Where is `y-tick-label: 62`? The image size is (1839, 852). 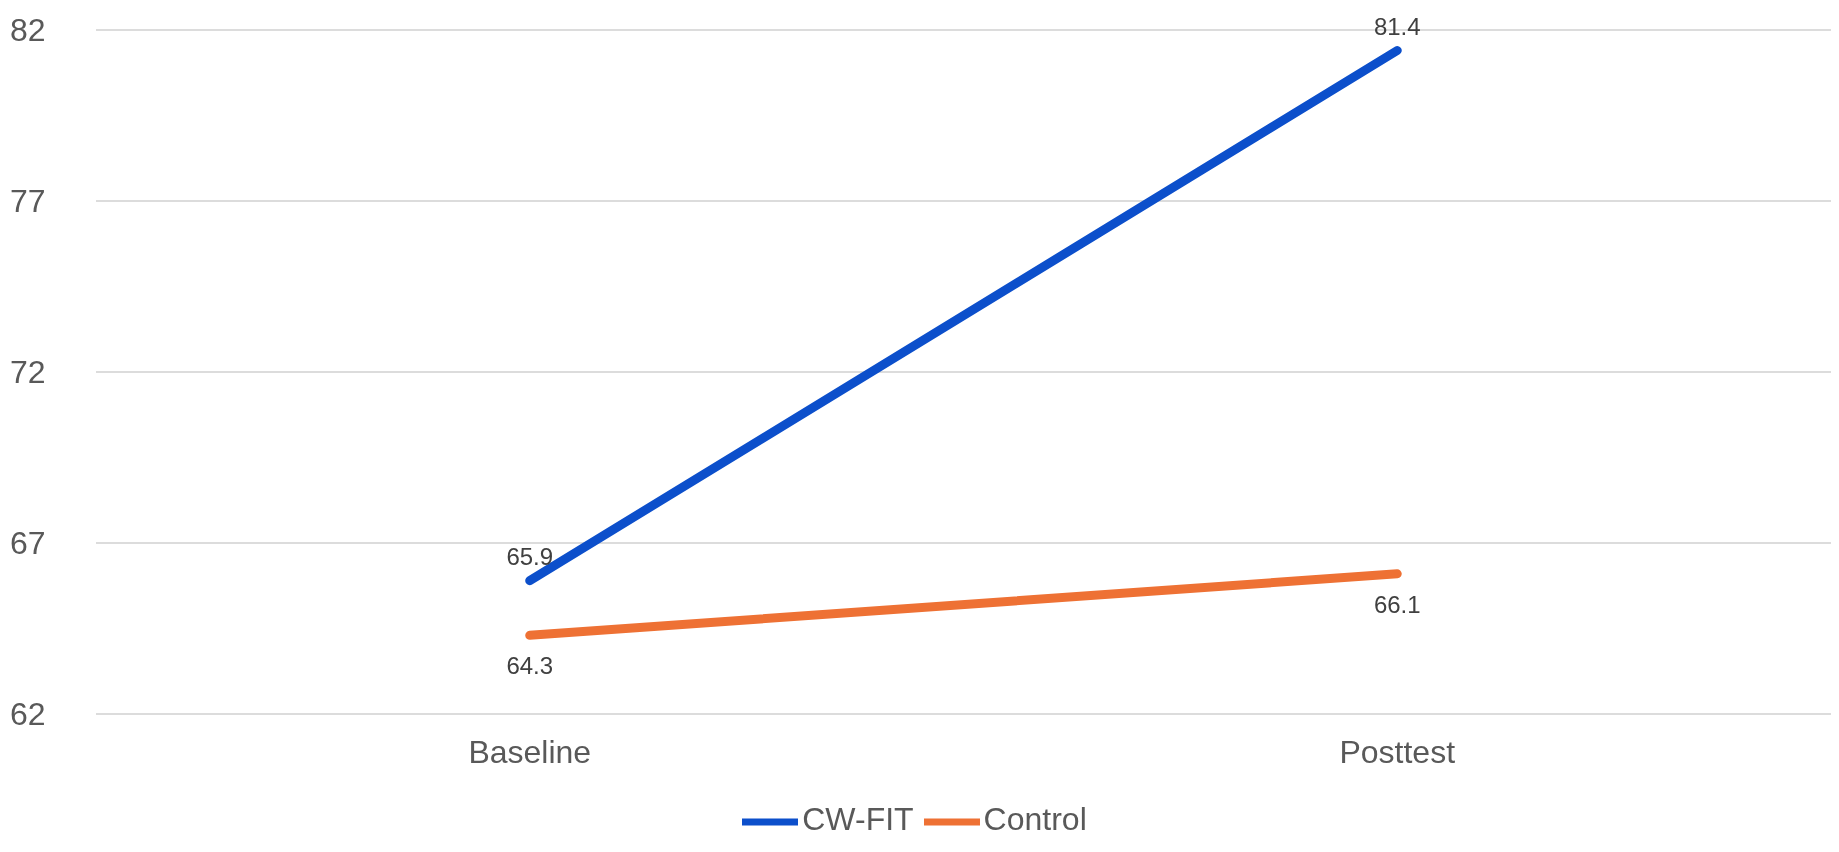
y-tick-label: 62 is located at coordinates (28, 714).